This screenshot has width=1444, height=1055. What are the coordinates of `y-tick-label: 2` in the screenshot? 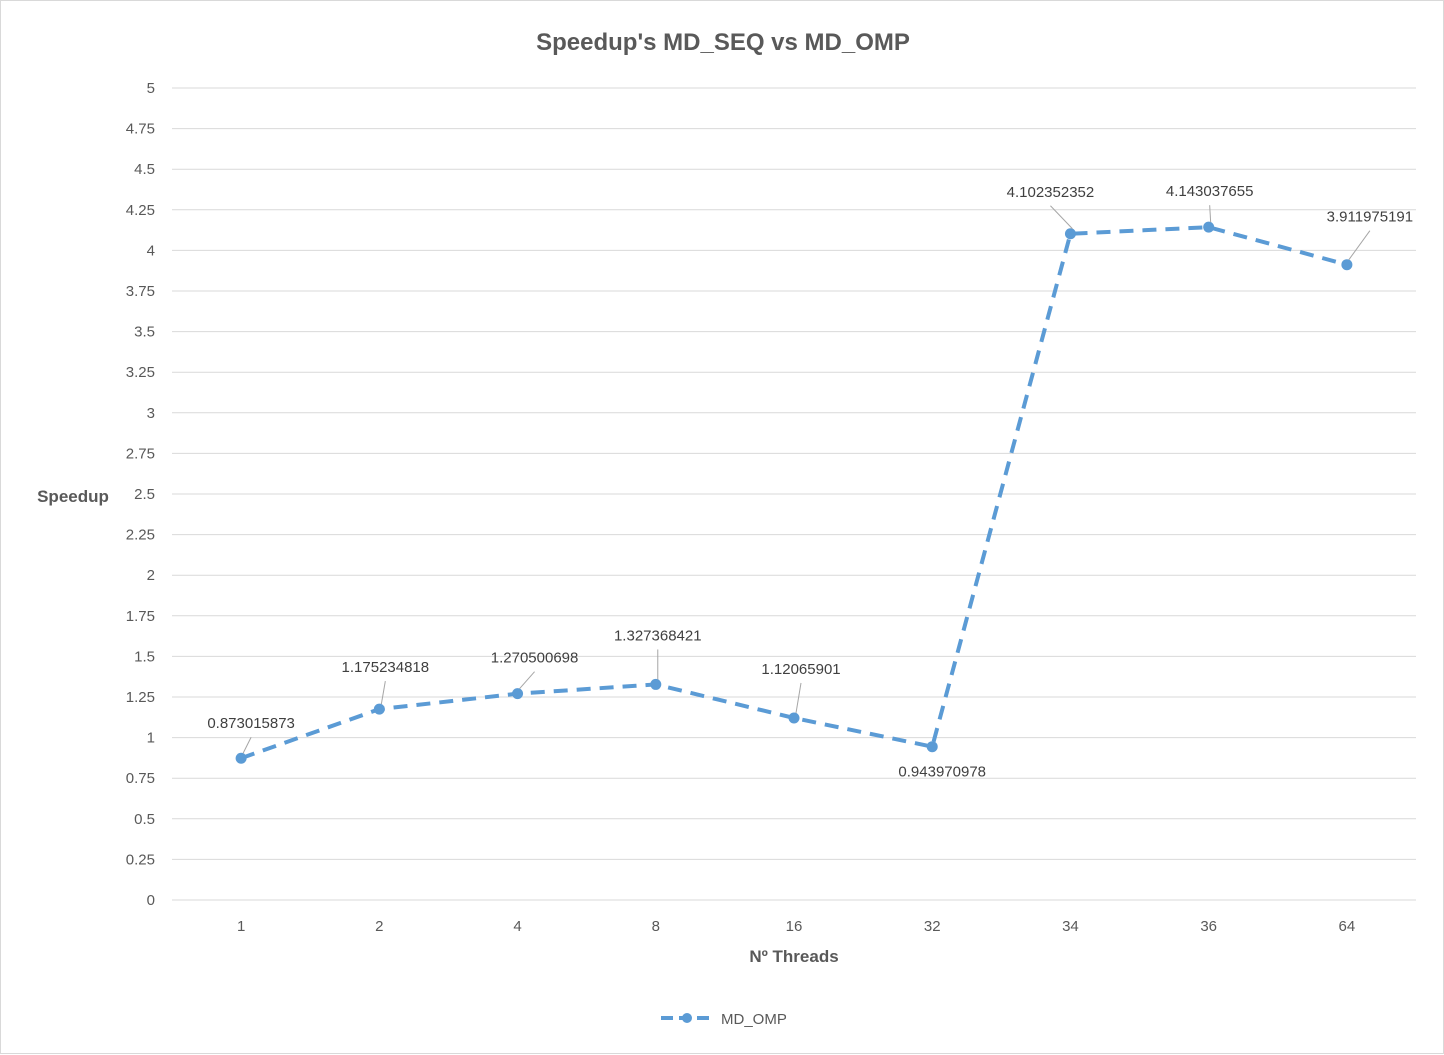 It's located at (151, 575).